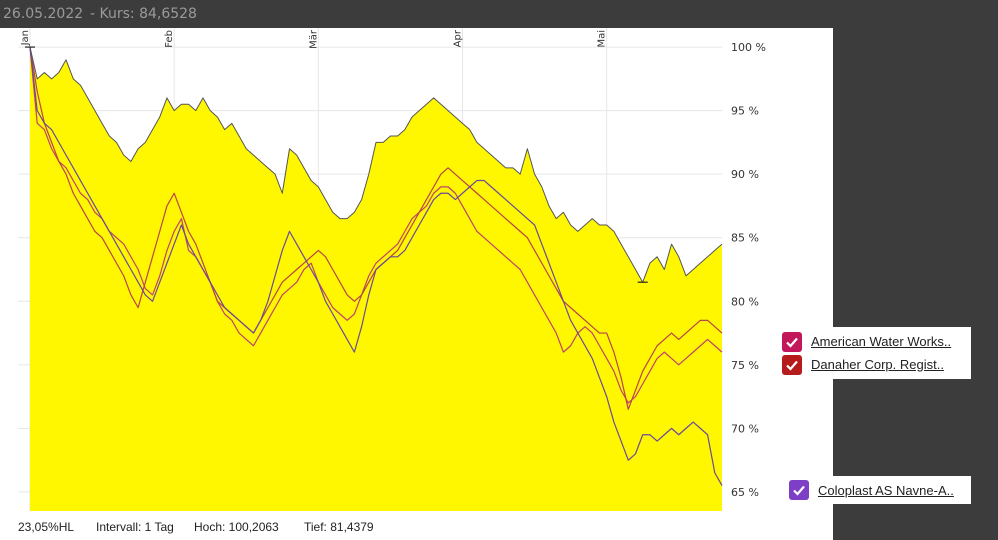 The width and height of the screenshot is (998, 540). Describe the element at coordinates (745, 365) in the screenshot. I see `y-tick-label: 75 %` at that location.